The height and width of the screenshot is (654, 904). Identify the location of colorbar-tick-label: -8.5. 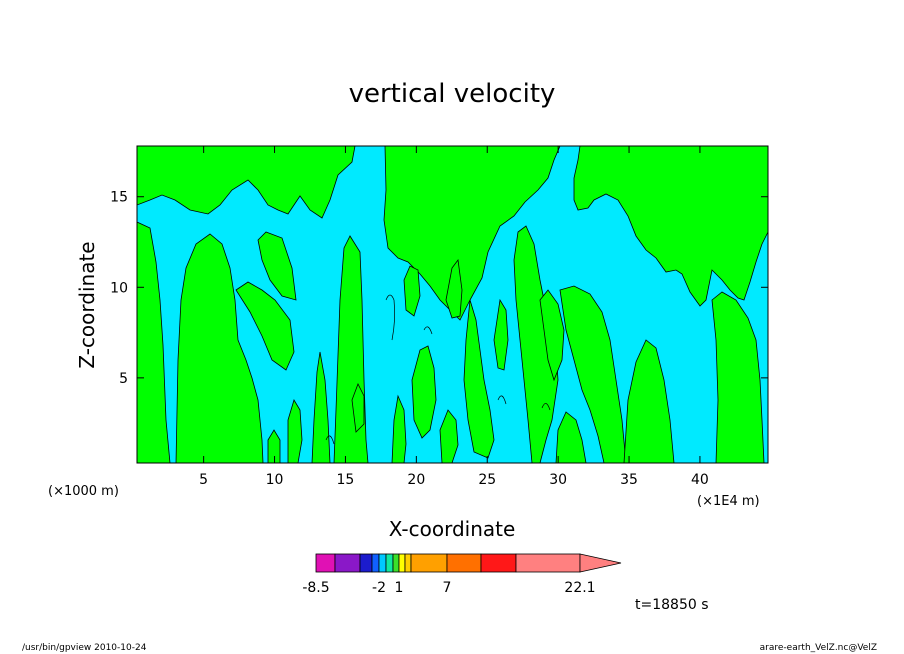
(315, 588).